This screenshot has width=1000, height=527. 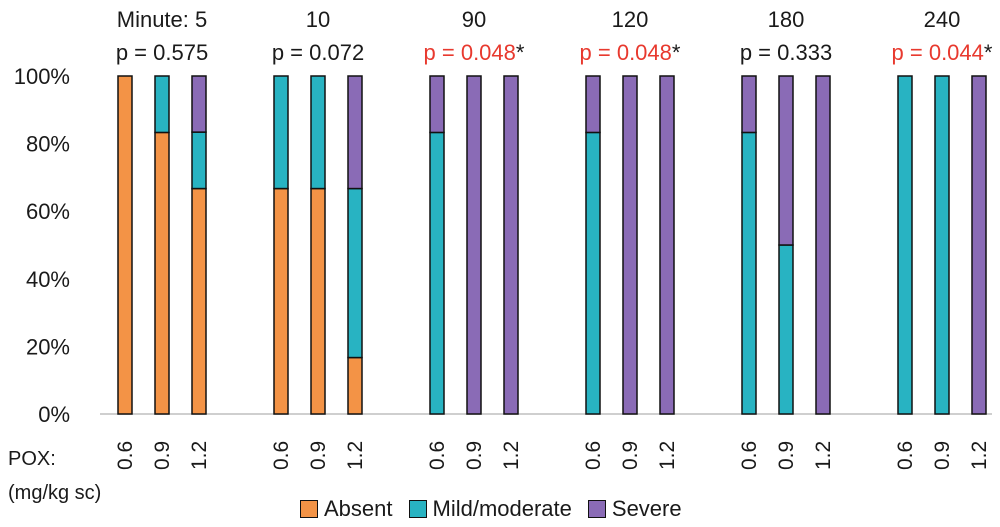 What do you see at coordinates (786, 19) in the screenshot?
I see `minute-label: 180` at bounding box center [786, 19].